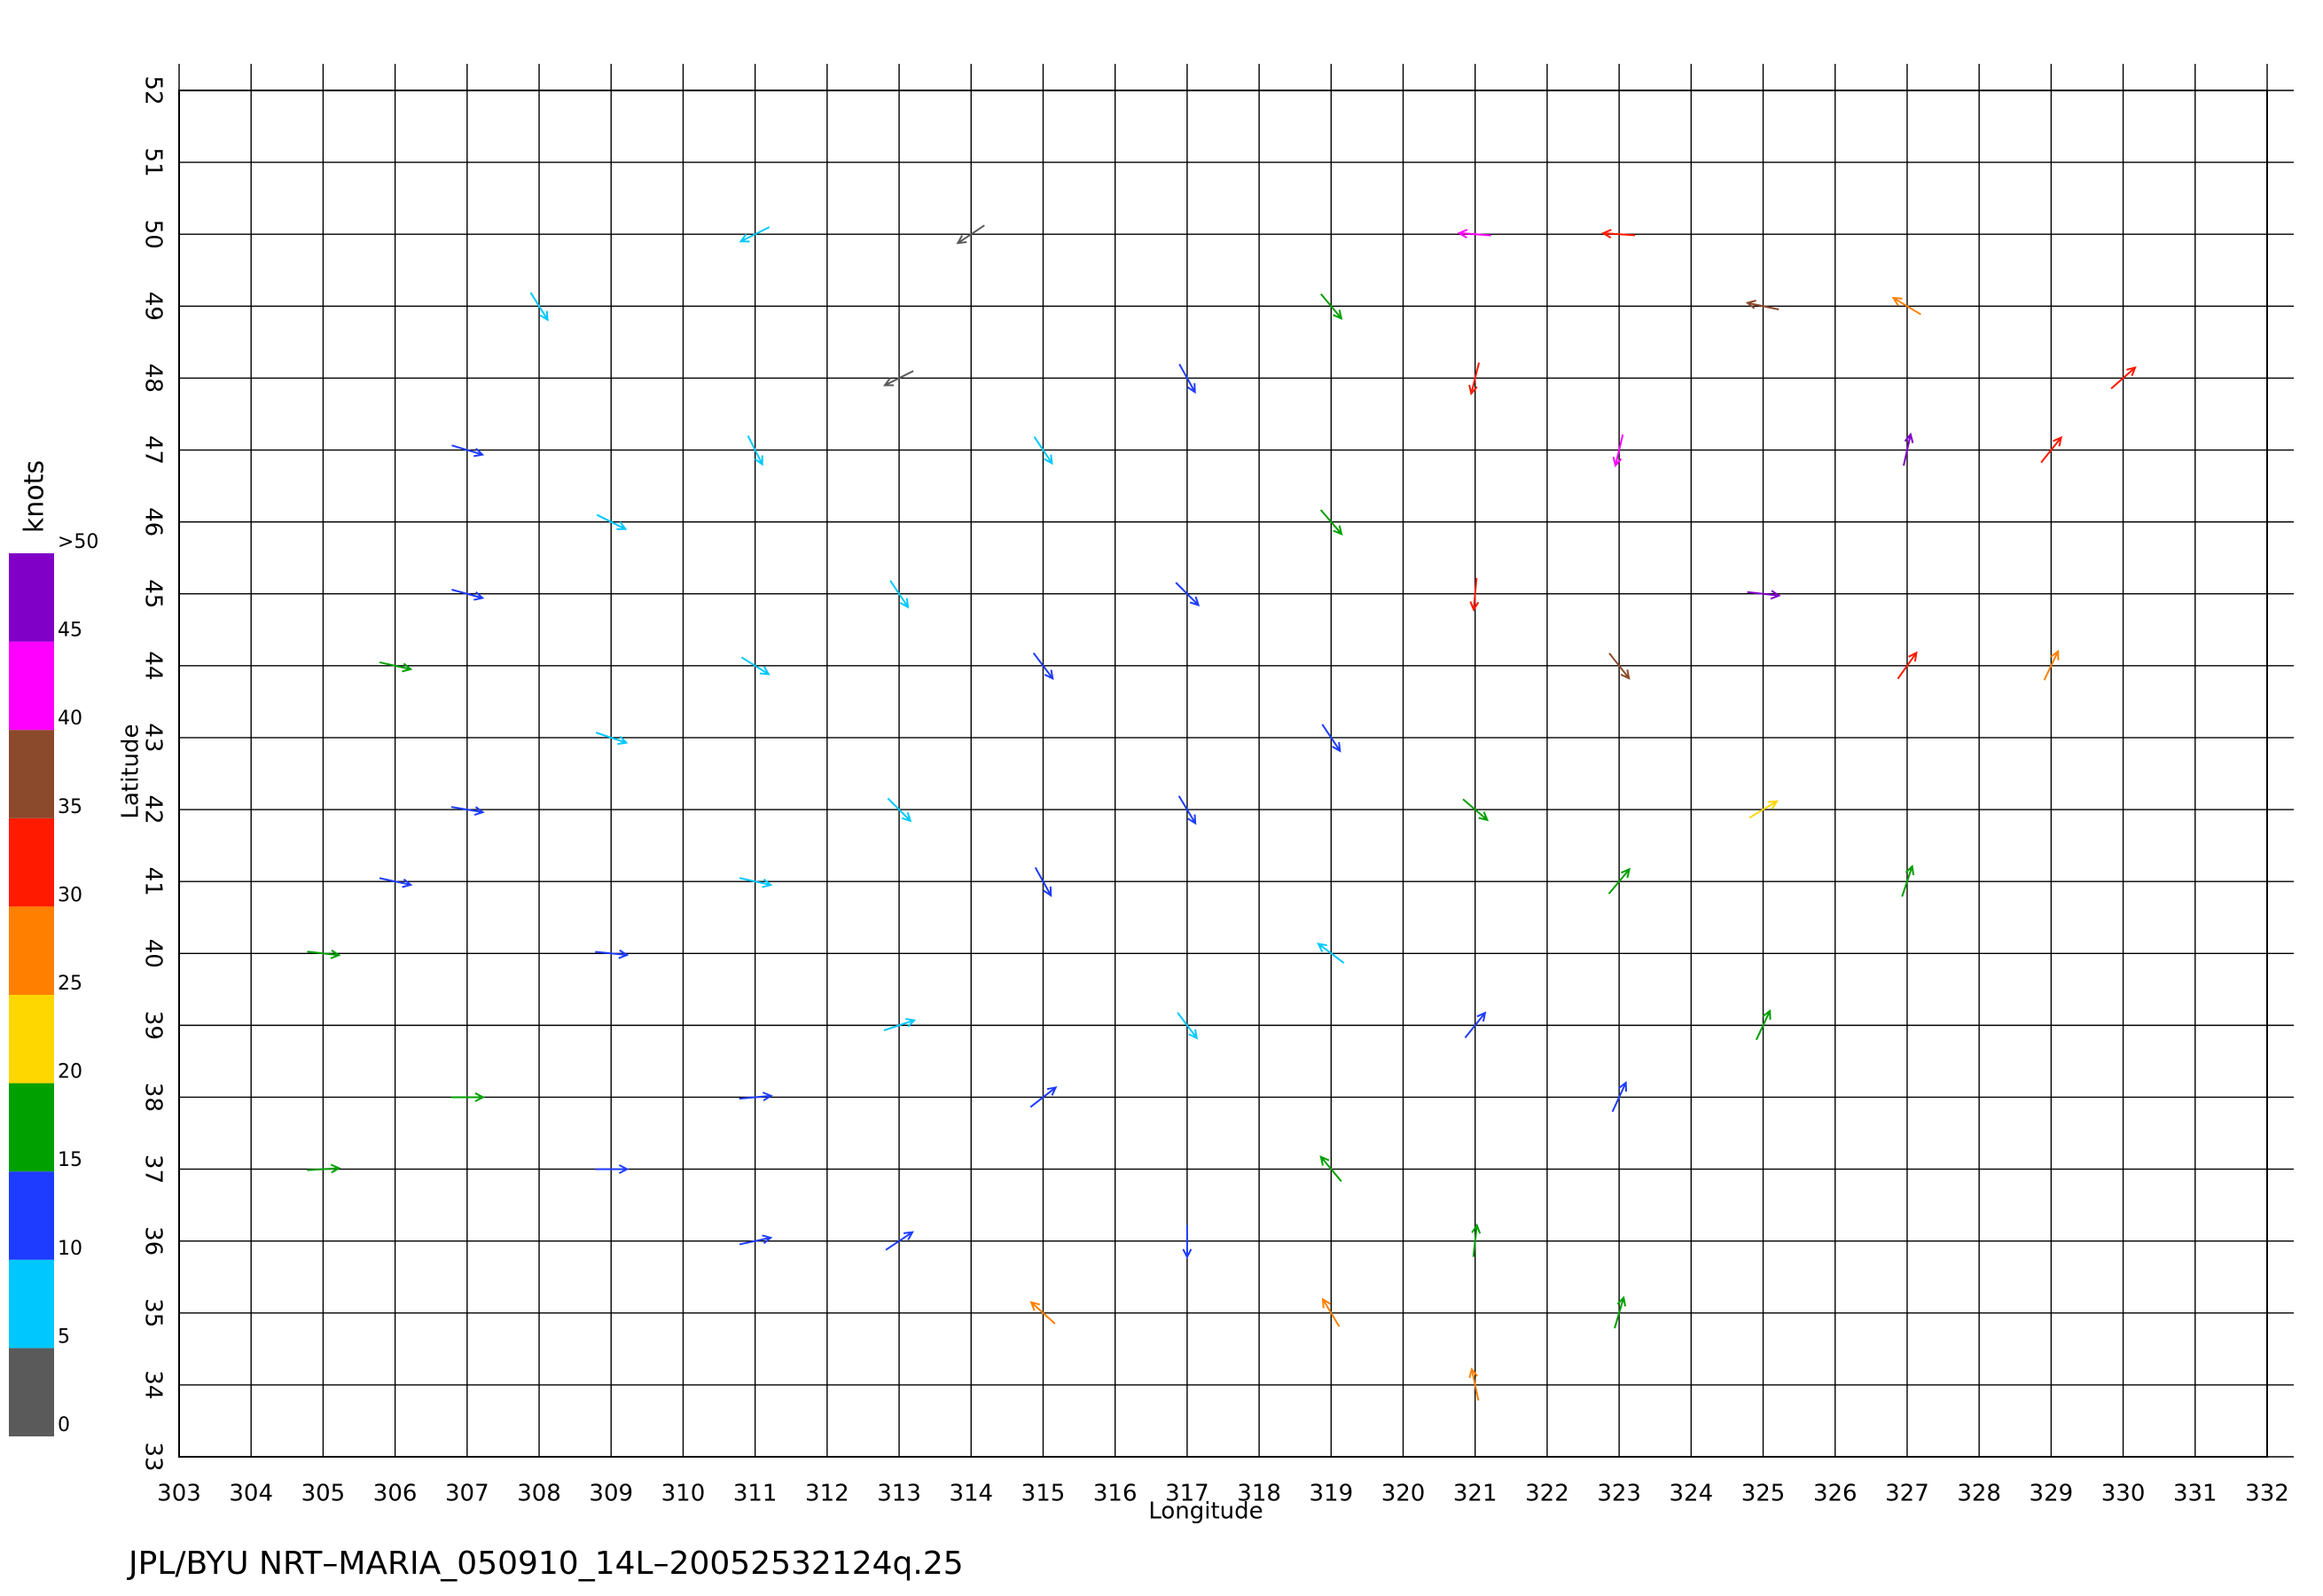  I want to click on x-tick-label: 331, so click(2195, 1494).